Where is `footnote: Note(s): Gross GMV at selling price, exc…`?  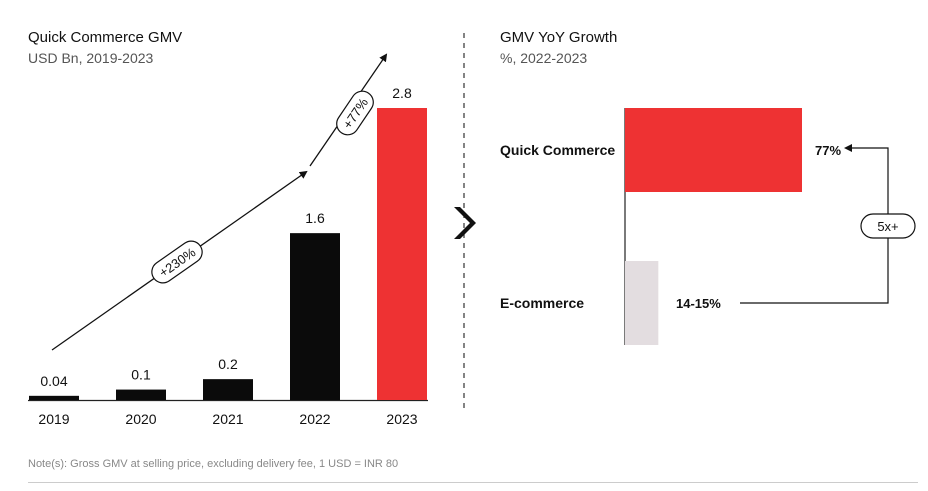 footnote: Note(s): Gross GMV at selling price, exc… is located at coordinates (213, 464).